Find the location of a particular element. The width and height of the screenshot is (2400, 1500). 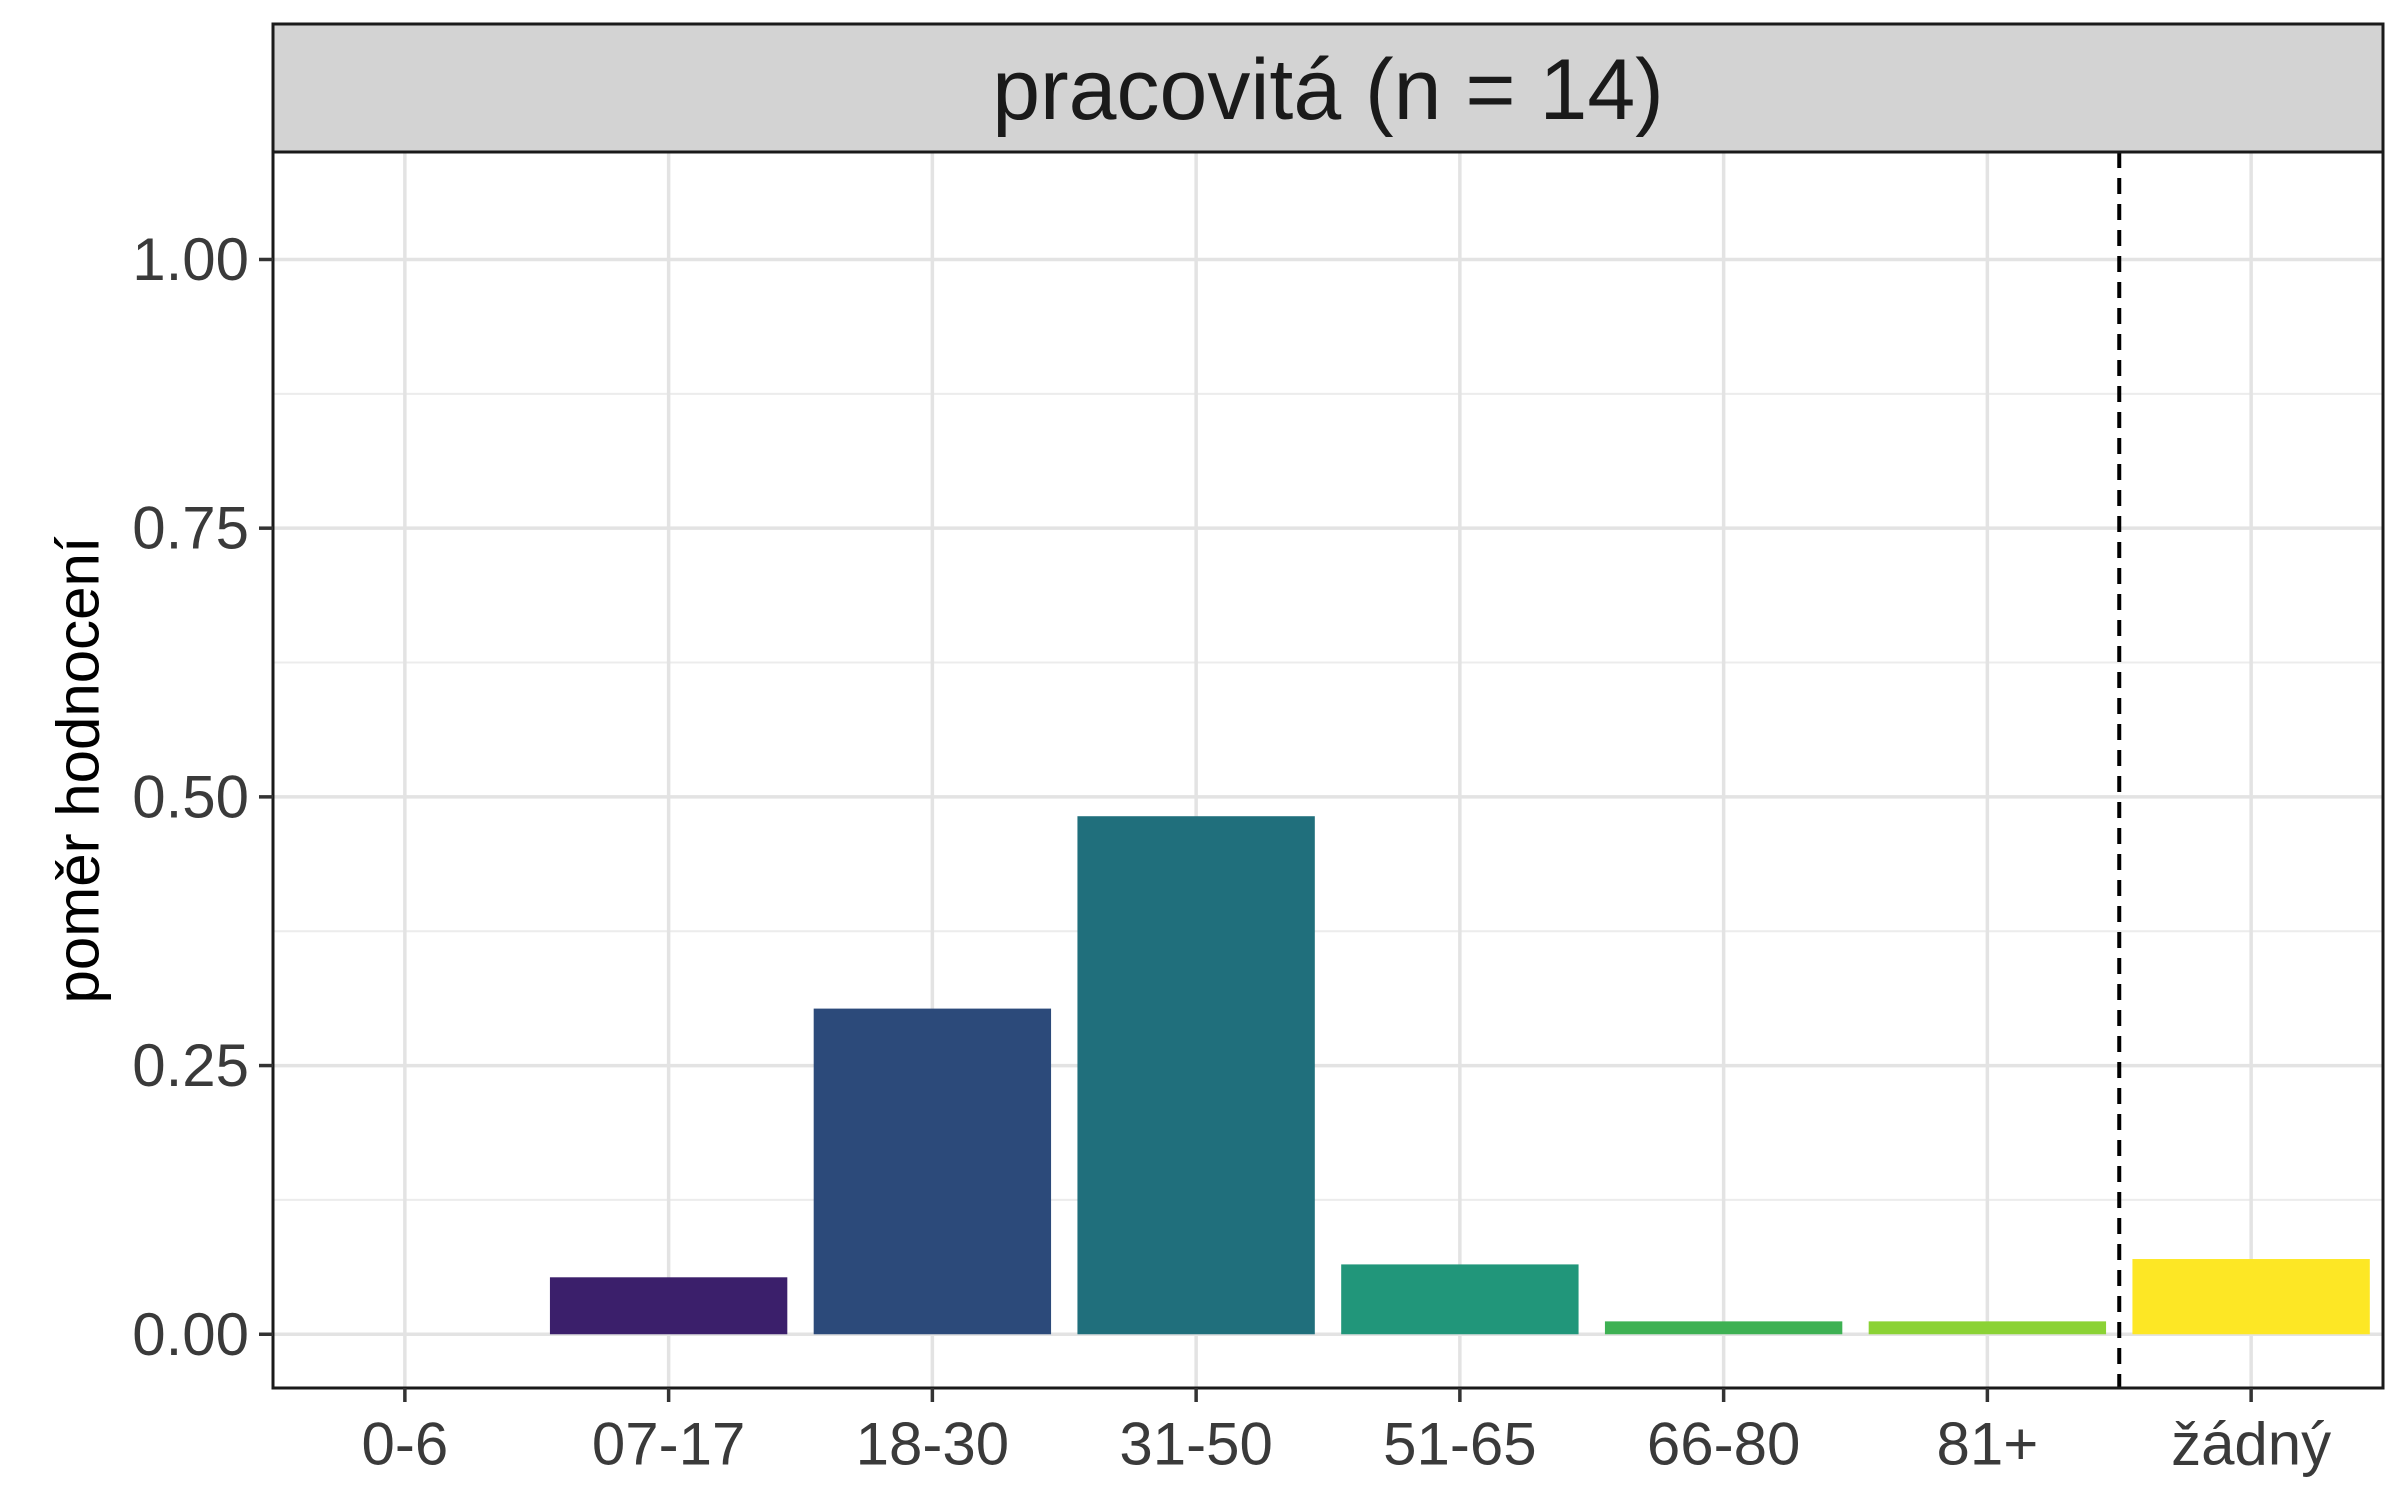

y-tick-label: 0.50 is located at coordinates (190, 796).